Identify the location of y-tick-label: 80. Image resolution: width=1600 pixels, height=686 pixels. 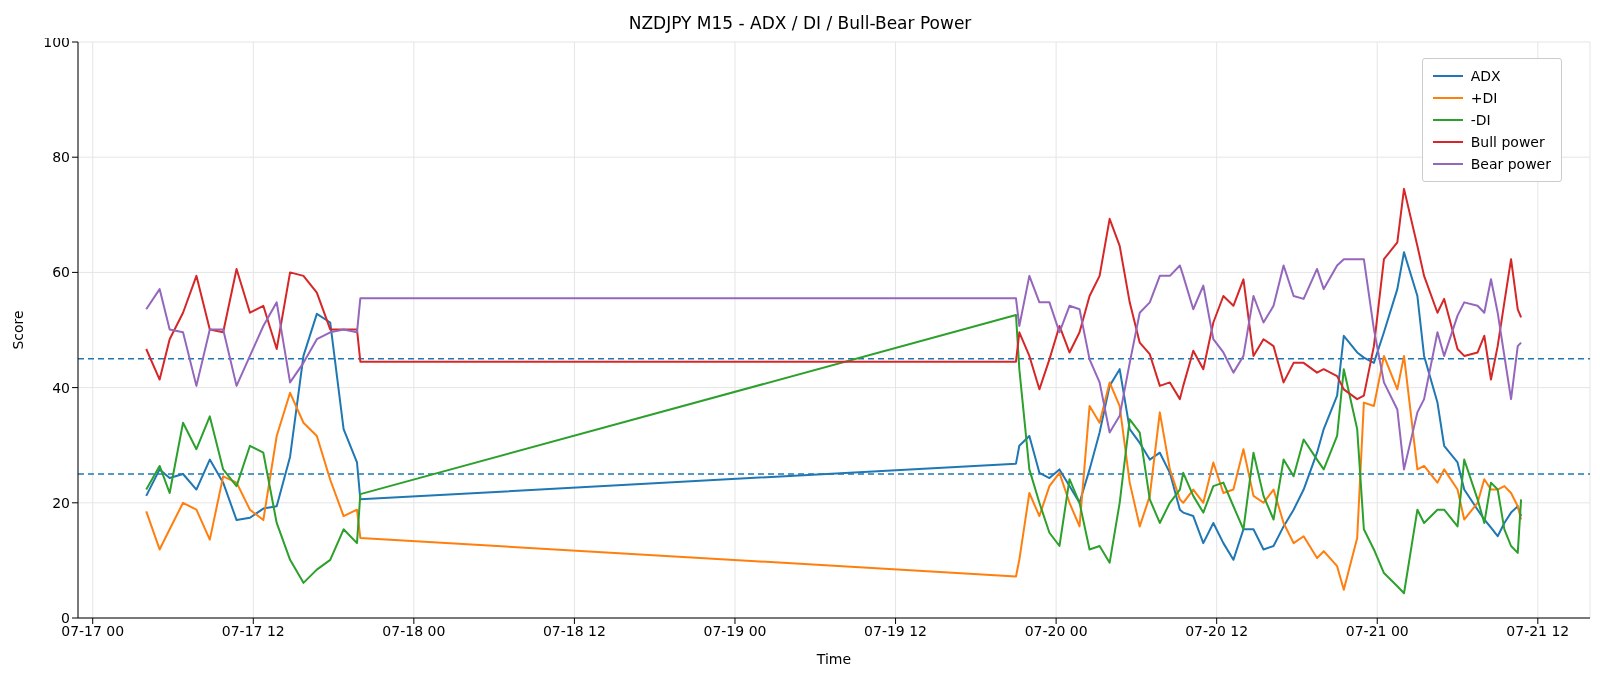
(61, 157).